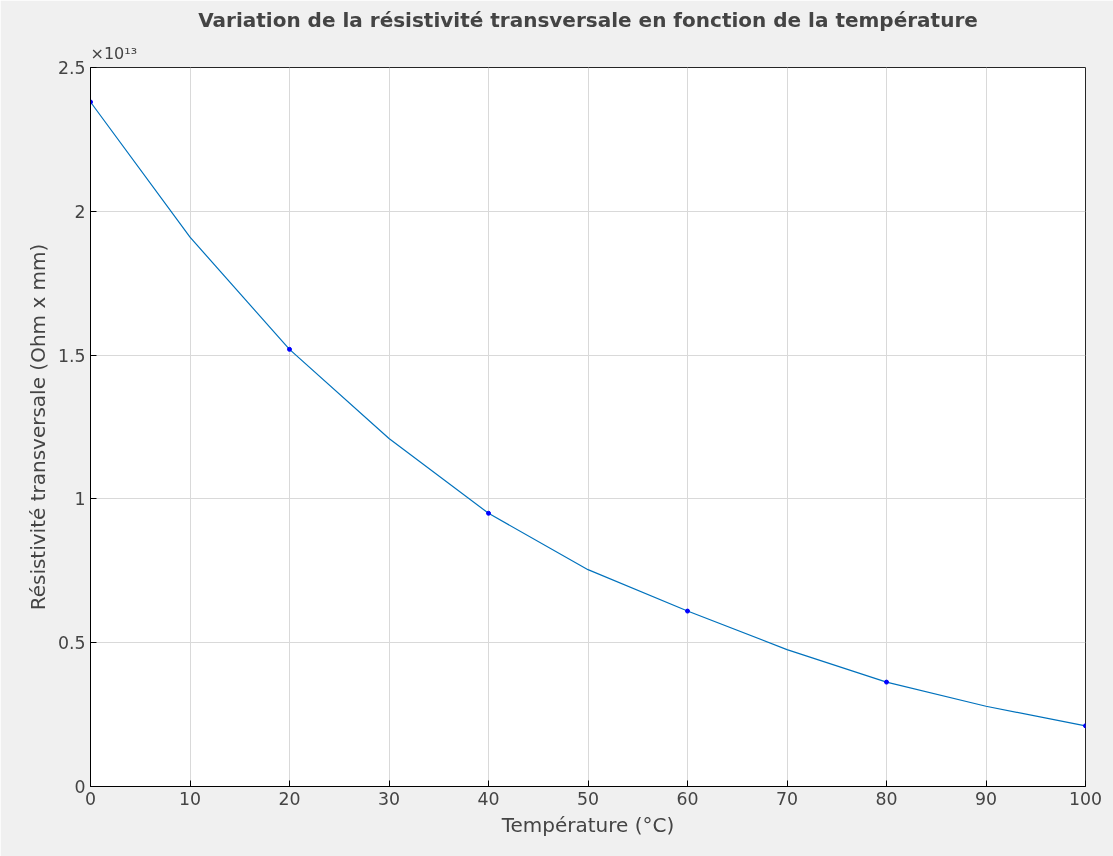 This screenshot has height=856, width=1113. What do you see at coordinates (1085, 798) in the screenshot?
I see `x-tick-label: 100` at bounding box center [1085, 798].